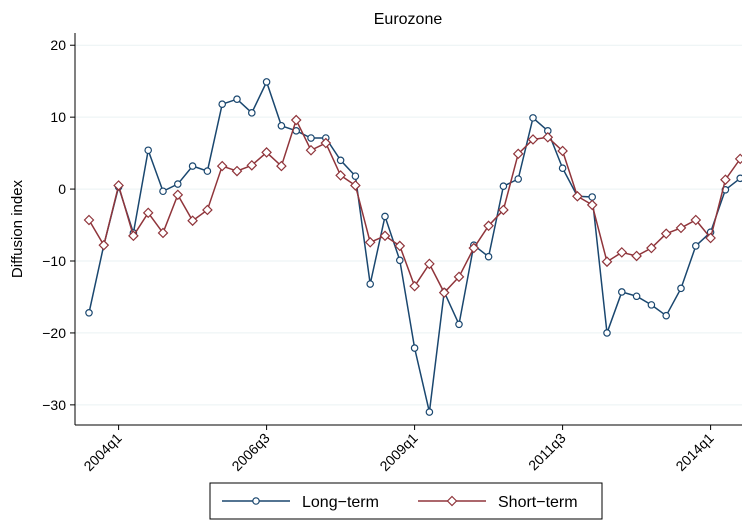  What do you see at coordinates (408, 19) in the screenshot?
I see `chart-title: Eurozone` at bounding box center [408, 19].